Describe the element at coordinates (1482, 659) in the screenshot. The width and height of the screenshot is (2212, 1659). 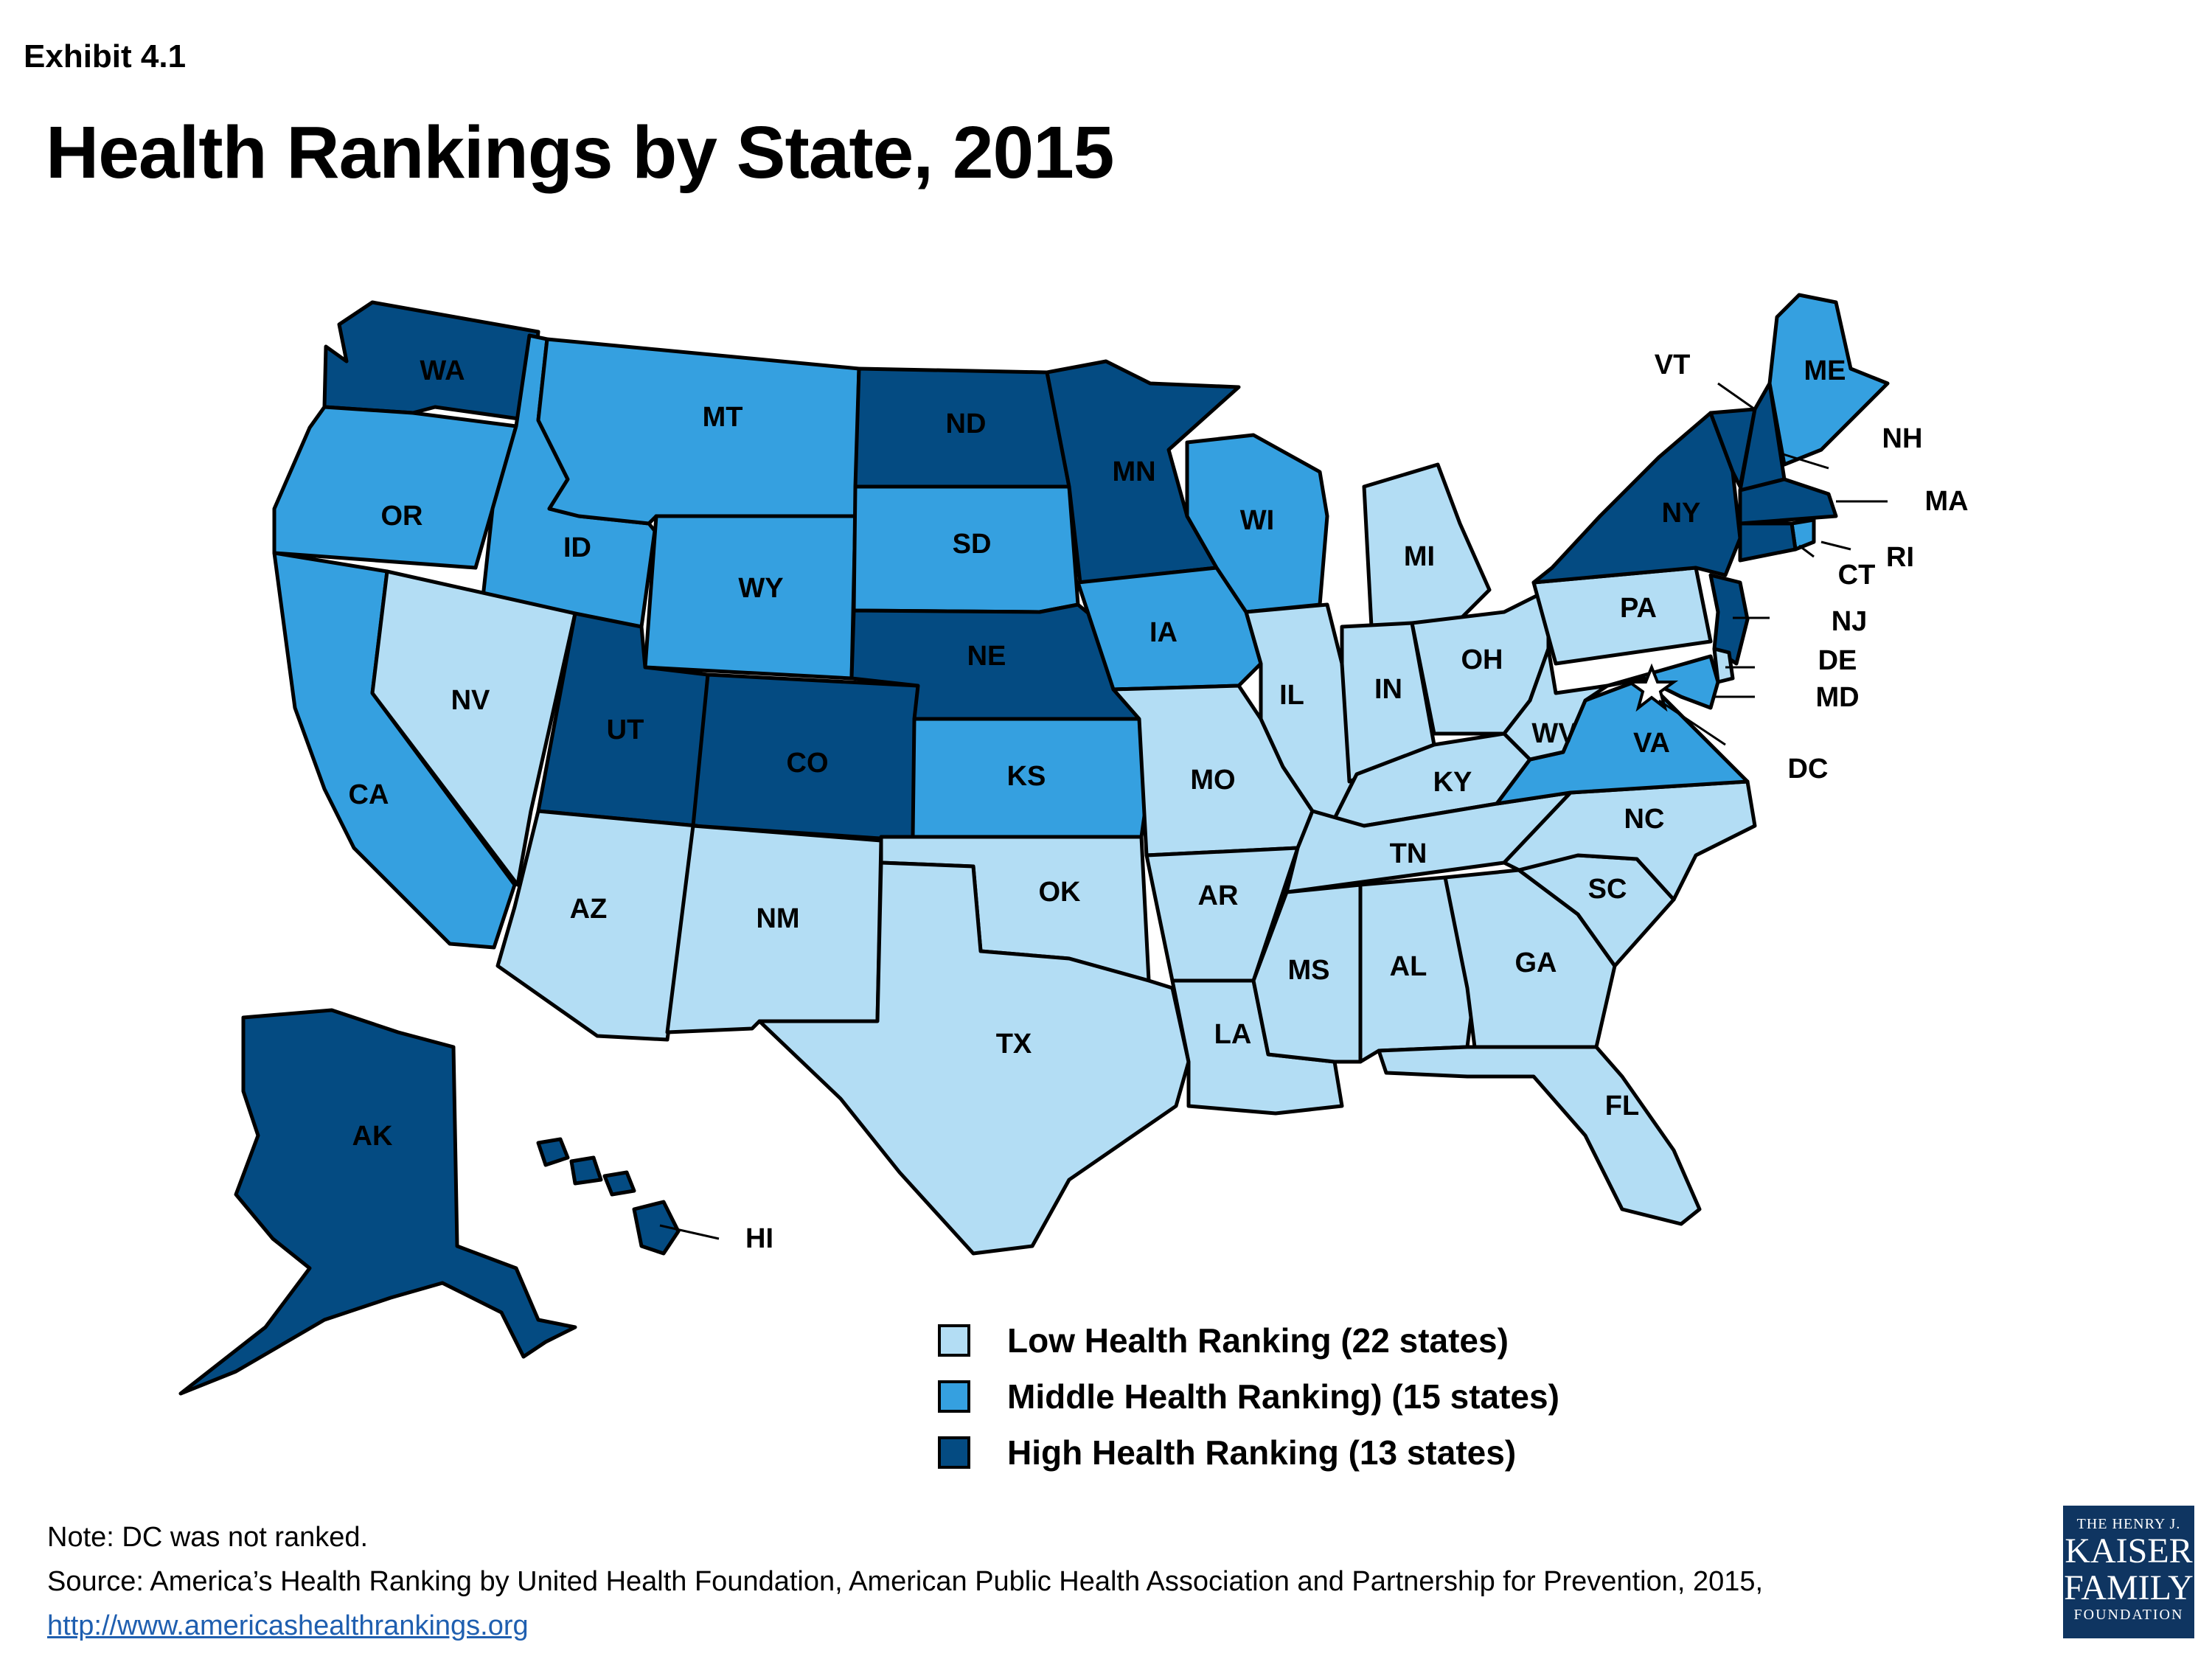
I see `label-oh: OH` at that location.